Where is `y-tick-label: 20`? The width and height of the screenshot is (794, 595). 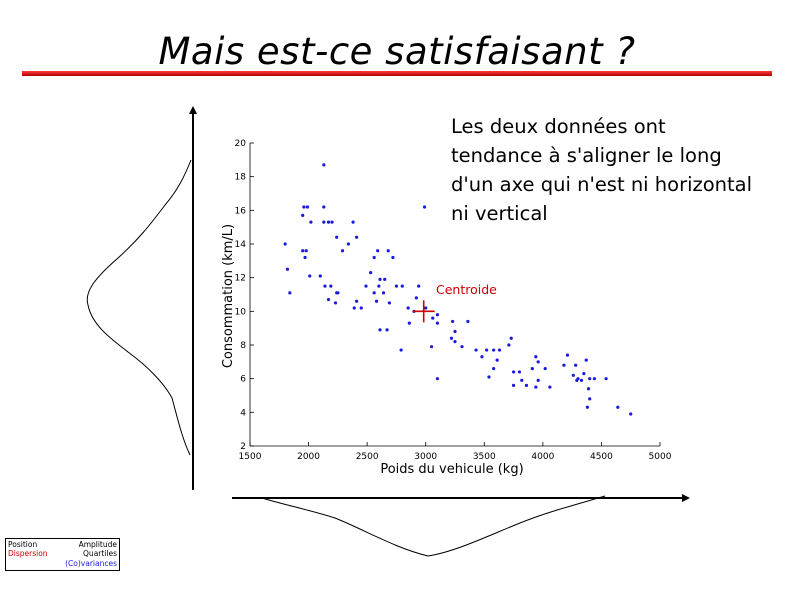
y-tick-label: 20 is located at coordinates (241, 144).